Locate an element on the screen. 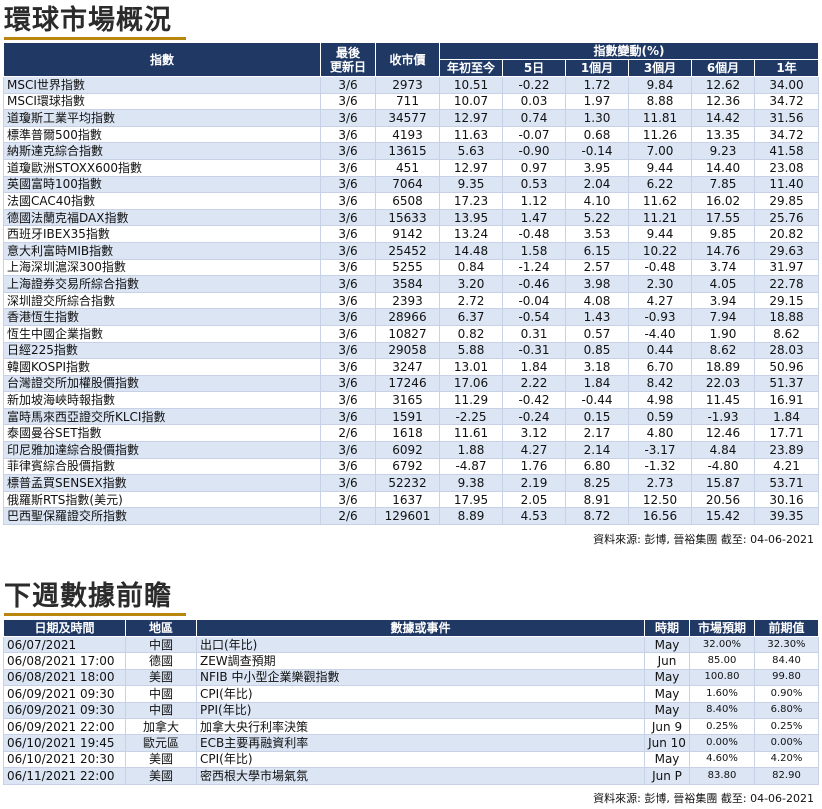  cell-6m: 14.76 is located at coordinates (723, 250).